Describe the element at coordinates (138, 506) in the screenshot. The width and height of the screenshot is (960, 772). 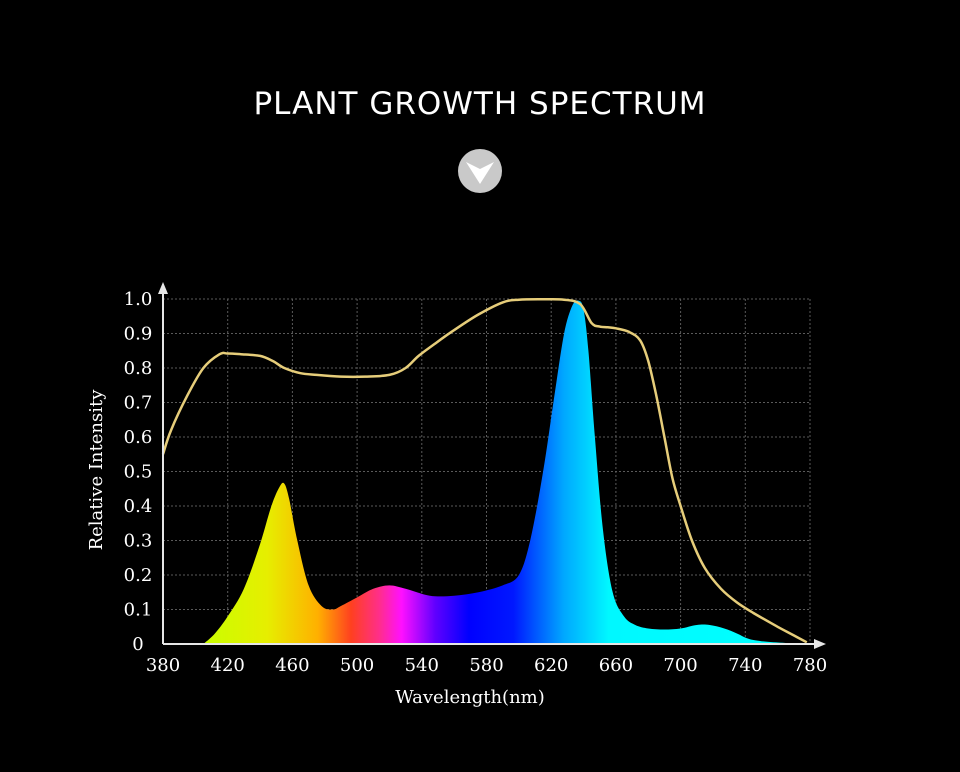
I see `y-tick-label: 0.4` at that location.